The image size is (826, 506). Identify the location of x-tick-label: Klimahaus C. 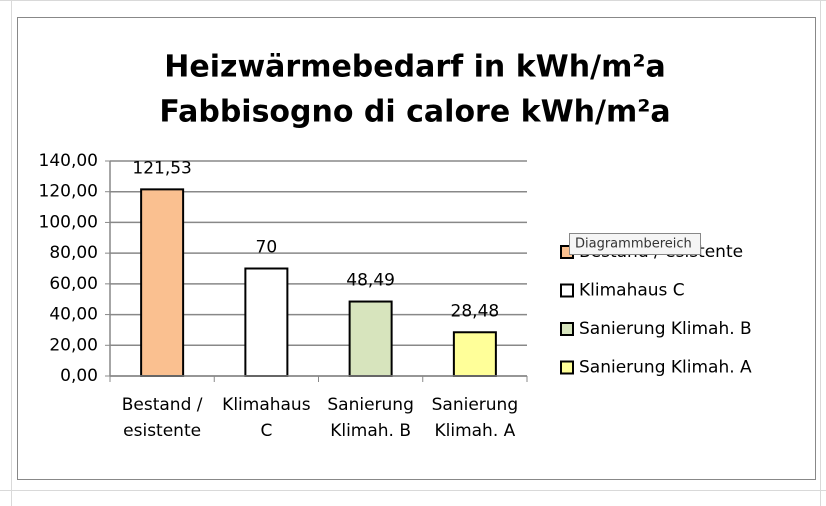
(266, 418).